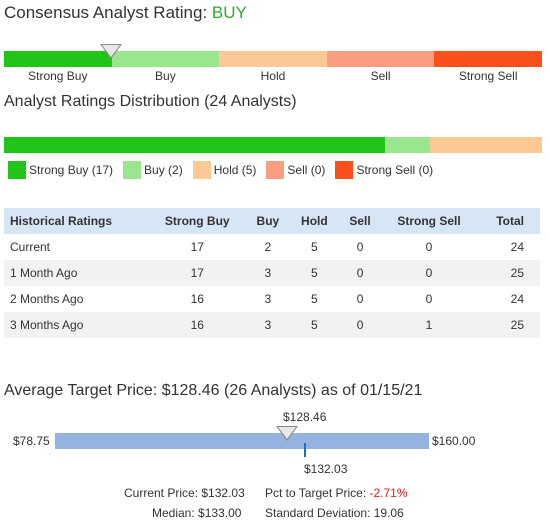 The width and height of the screenshot is (550, 529). What do you see at coordinates (165, 59) in the screenshot?
I see `scale-segment-buy` at bounding box center [165, 59].